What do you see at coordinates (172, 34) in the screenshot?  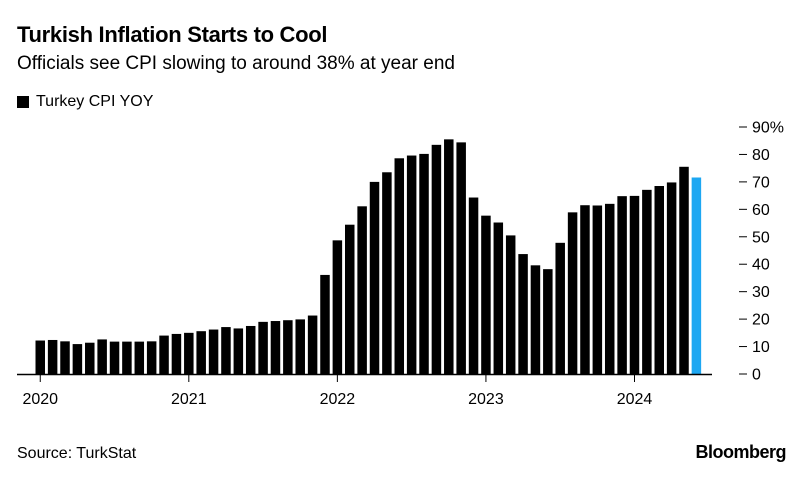 I see `chart-title: Turkish Inflation Starts to Cool` at bounding box center [172, 34].